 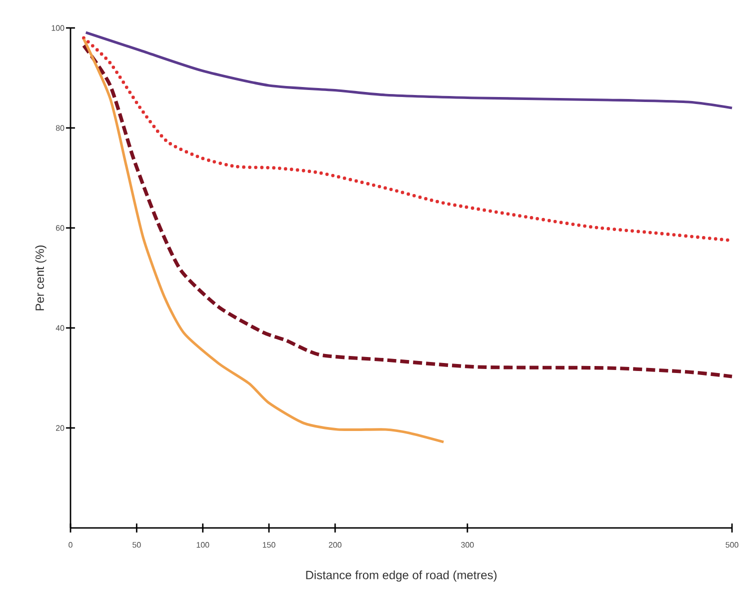 I want to click on line-series, so click(x=409, y=70).